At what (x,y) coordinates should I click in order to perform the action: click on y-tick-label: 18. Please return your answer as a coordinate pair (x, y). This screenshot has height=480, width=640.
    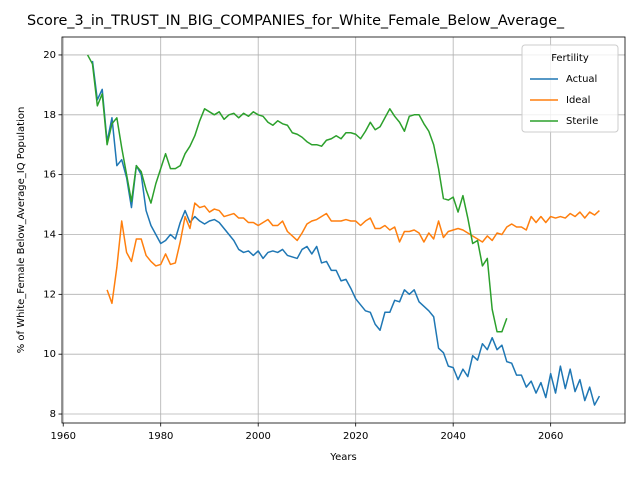
    Looking at the image, I should click on (49, 115).